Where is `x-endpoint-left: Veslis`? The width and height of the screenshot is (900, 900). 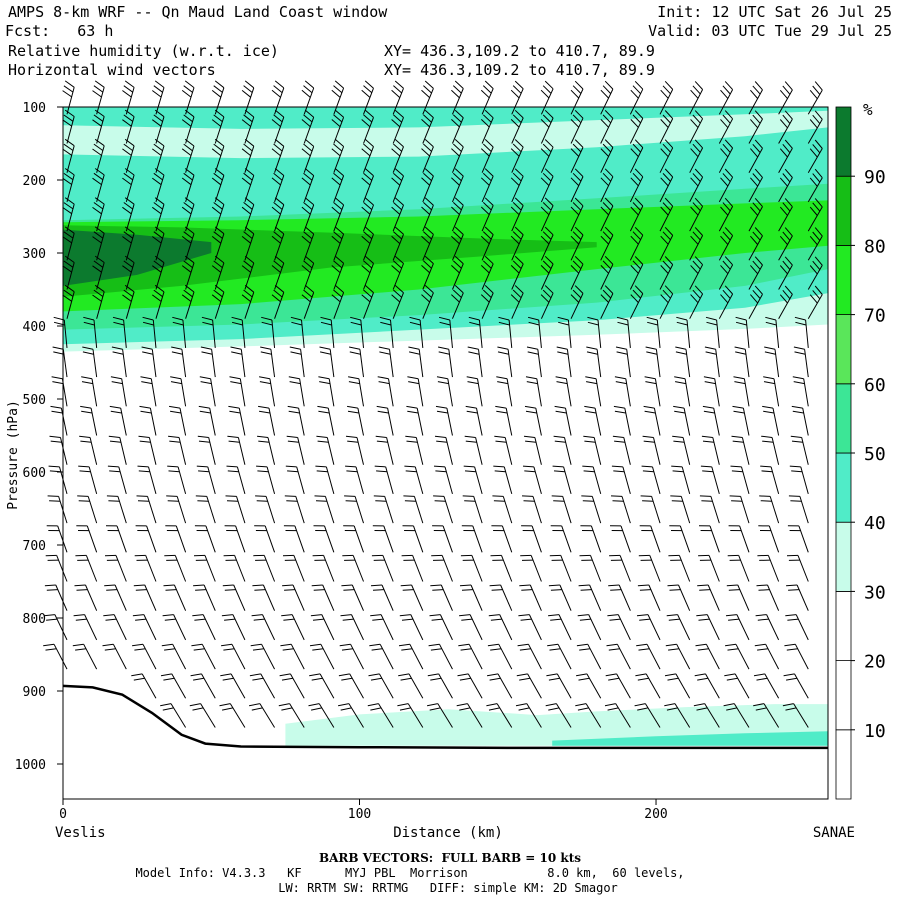
x-endpoint-left: Veslis is located at coordinates (80, 833).